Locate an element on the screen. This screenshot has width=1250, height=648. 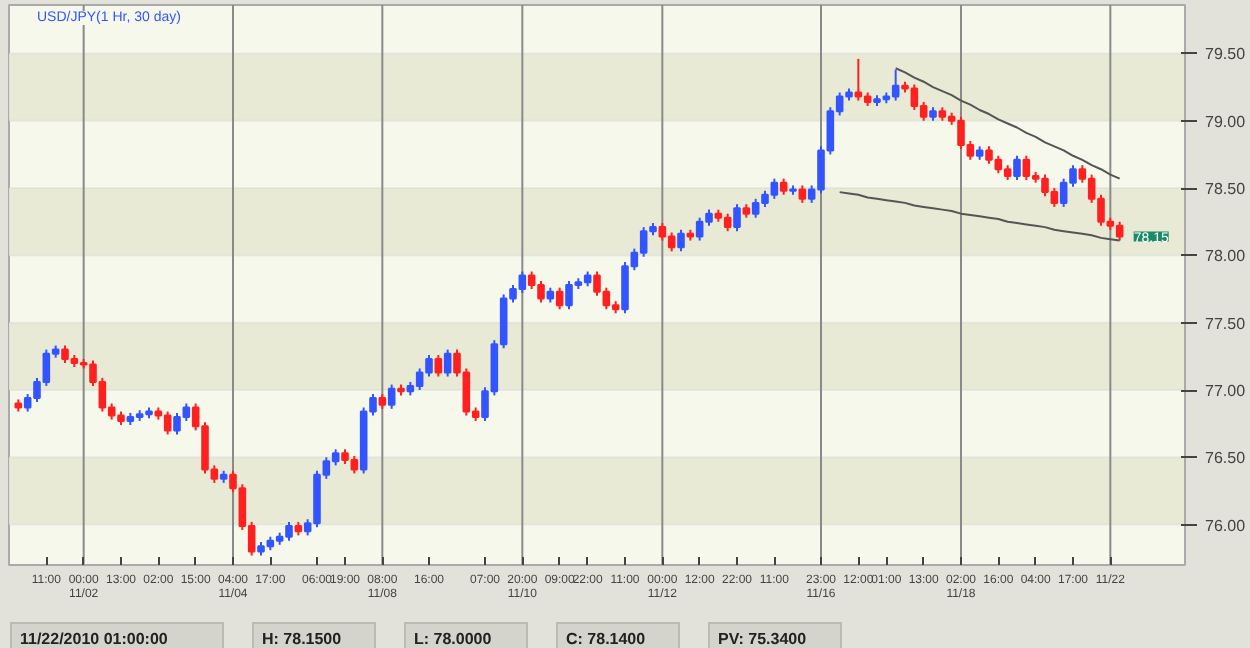
y-tick-label: 77.00 is located at coordinates (1226, 391).